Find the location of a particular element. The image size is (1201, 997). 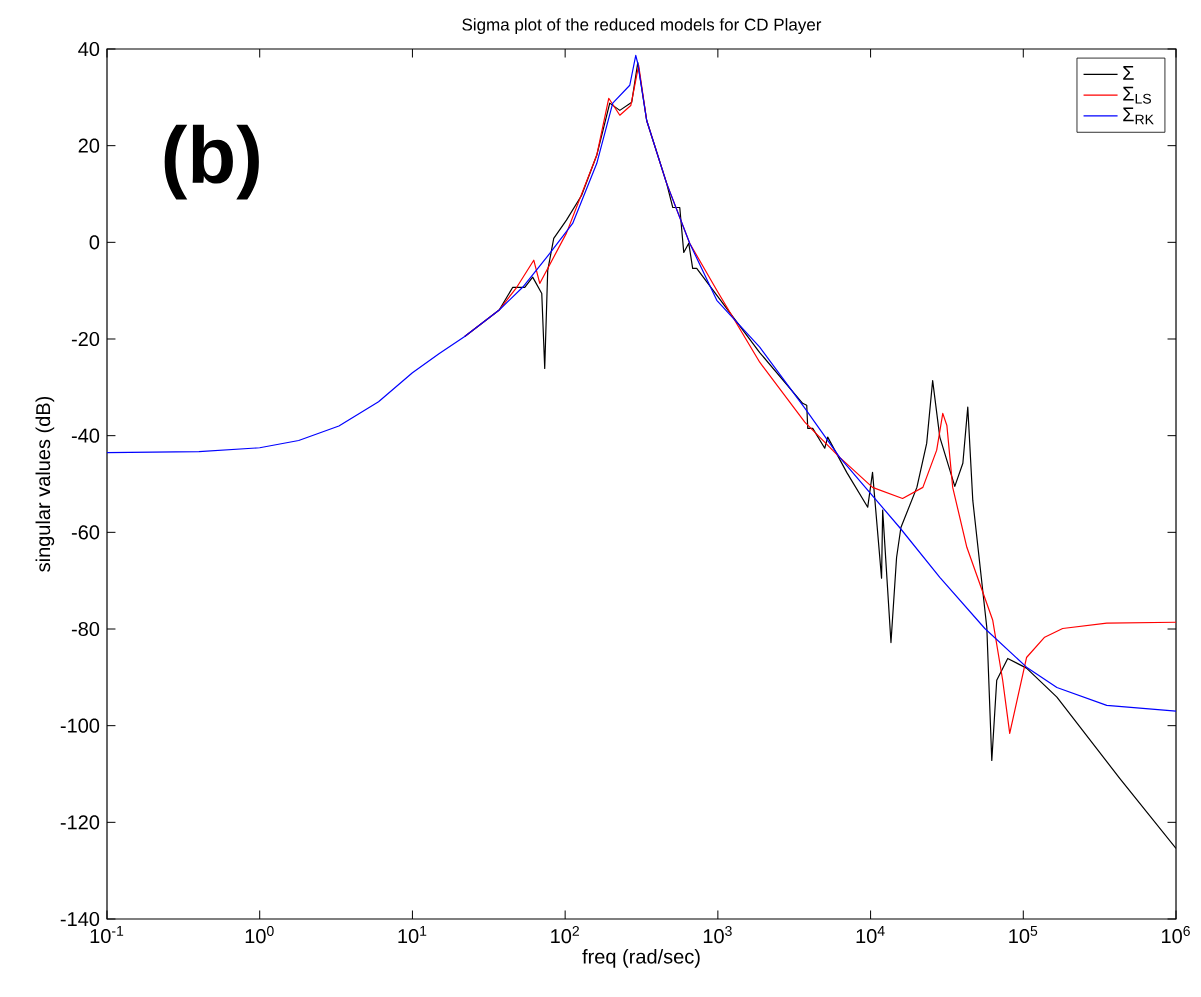

x-tick-label: 10$^{1}$ is located at coordinates (412, 935).